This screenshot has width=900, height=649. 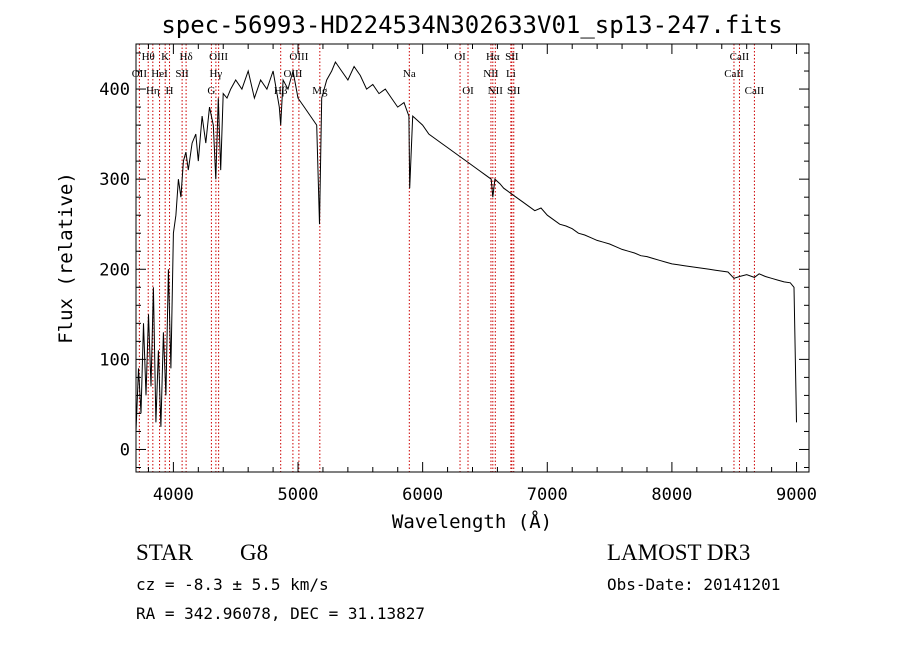 I want to click on spectral-line-label: Hα, so click(x=493, y=57).